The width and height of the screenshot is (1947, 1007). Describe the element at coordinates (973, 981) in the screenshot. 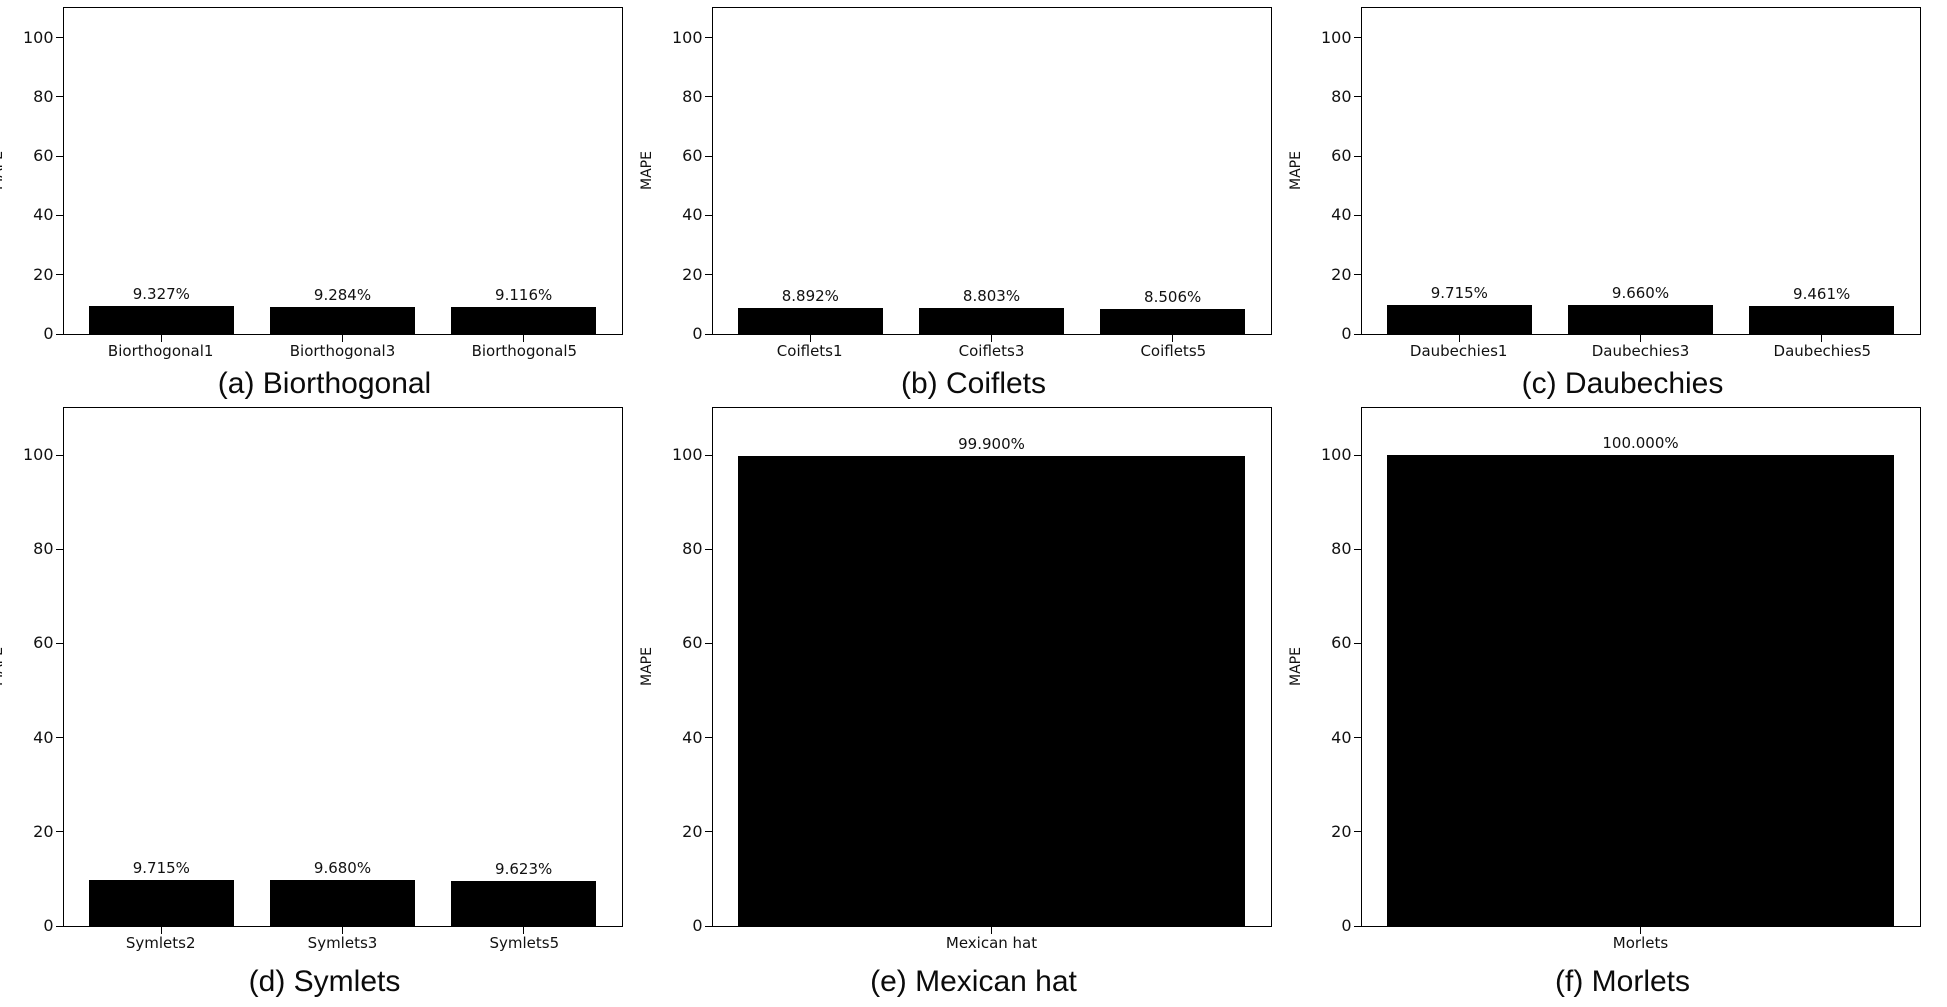

I see `chart-caption: (e) Mexican hat` at that location.